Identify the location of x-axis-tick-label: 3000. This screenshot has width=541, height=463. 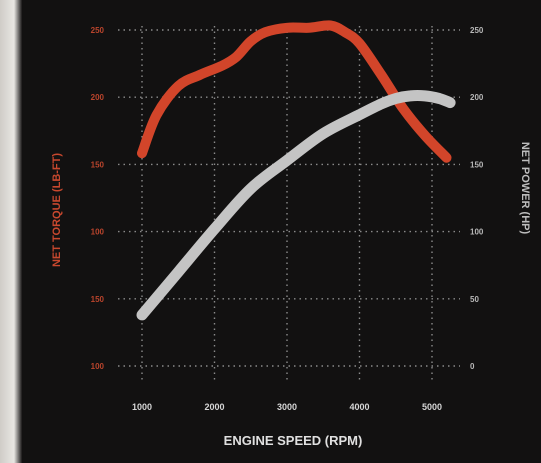
(287, 407).